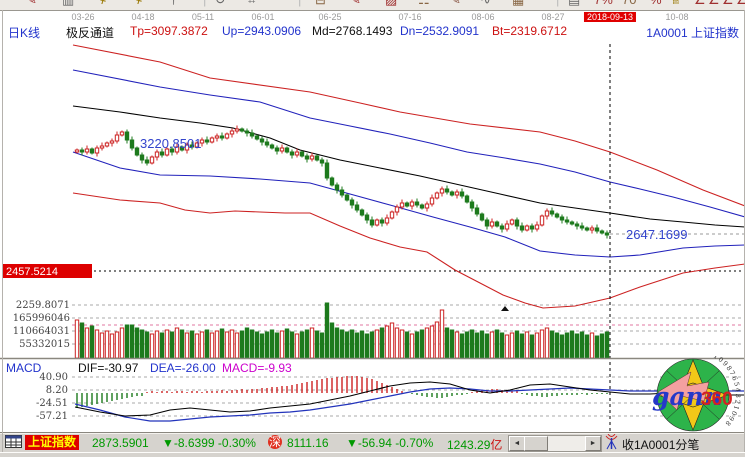 The width and height of the screenshot is (745, 457). What do you see at coordinates (220, 3) in the screenshot?
I see `toolbar-icon-6: ↺` at bounding box center [220, 3].